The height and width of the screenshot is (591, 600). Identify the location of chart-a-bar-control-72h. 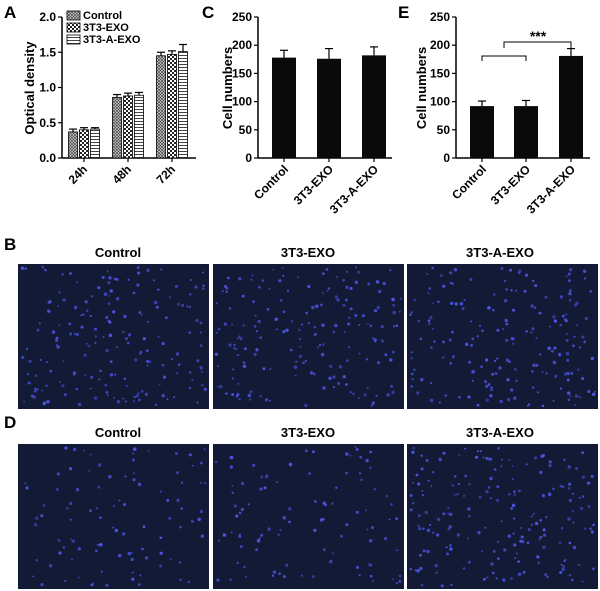
(161, 107).